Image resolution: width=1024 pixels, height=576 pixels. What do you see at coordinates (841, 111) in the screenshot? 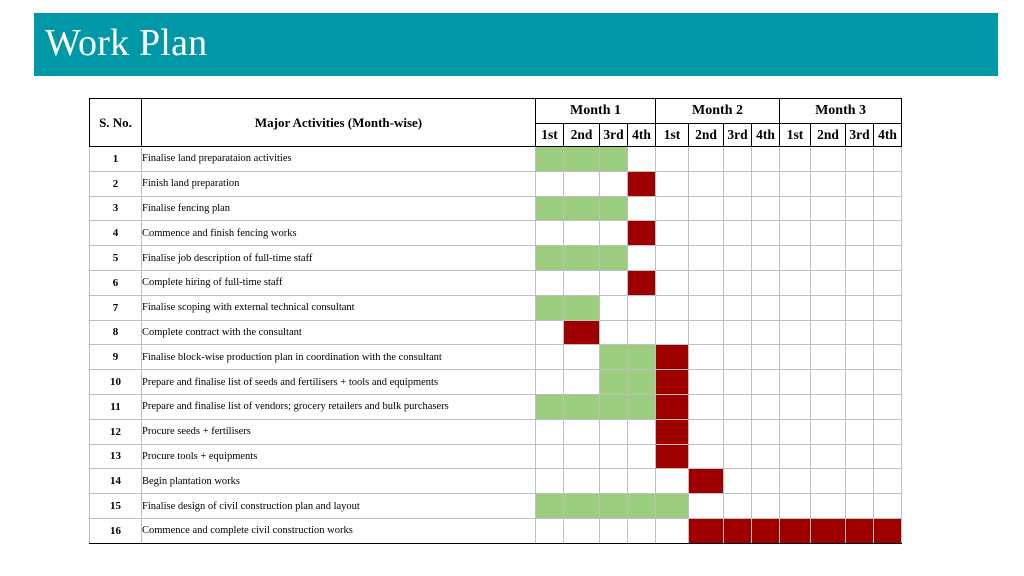
I see `month-header: Month 3` at bounding box center [841, 111].